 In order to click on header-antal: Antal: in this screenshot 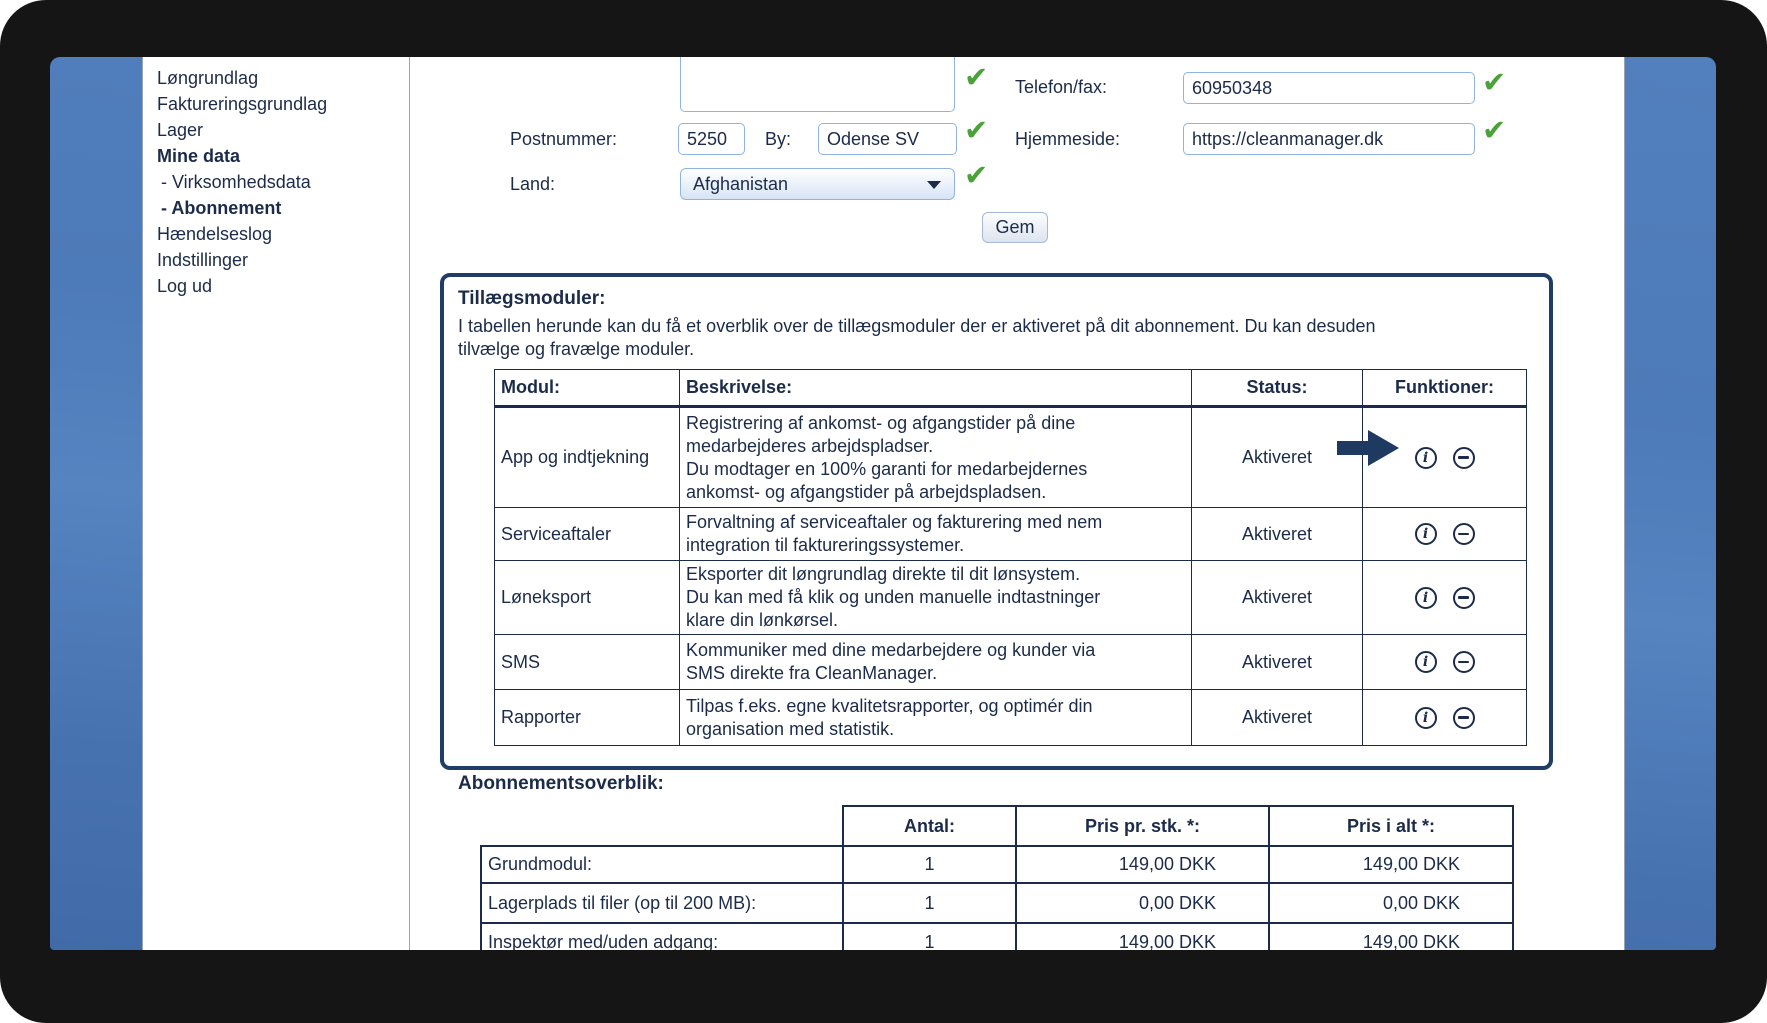, I will do `click(929, 826)`.